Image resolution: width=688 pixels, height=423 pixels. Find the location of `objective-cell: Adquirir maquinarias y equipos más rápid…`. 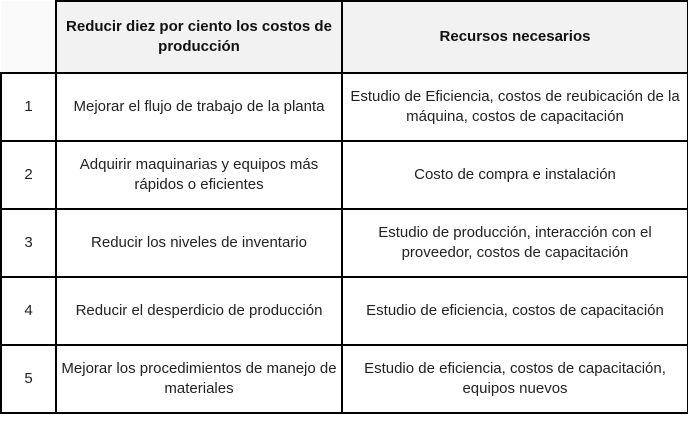

objective-cell: Adquirir maquinarias y equipos más rápid… is located at coordinates (199, 175).